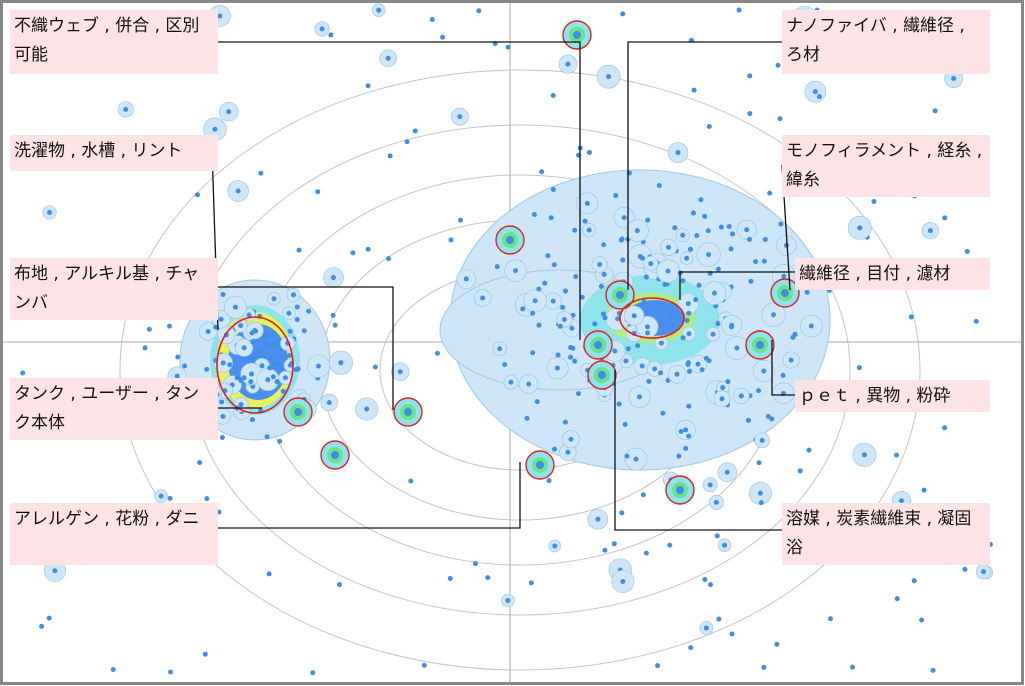 The height and width of the screenshot is (686, 1025). Describe the element at coordinates (886, 534) in the screenshot. I see `label: 溶媒 , 炭素繊維束 , 凝固浴` at that location.